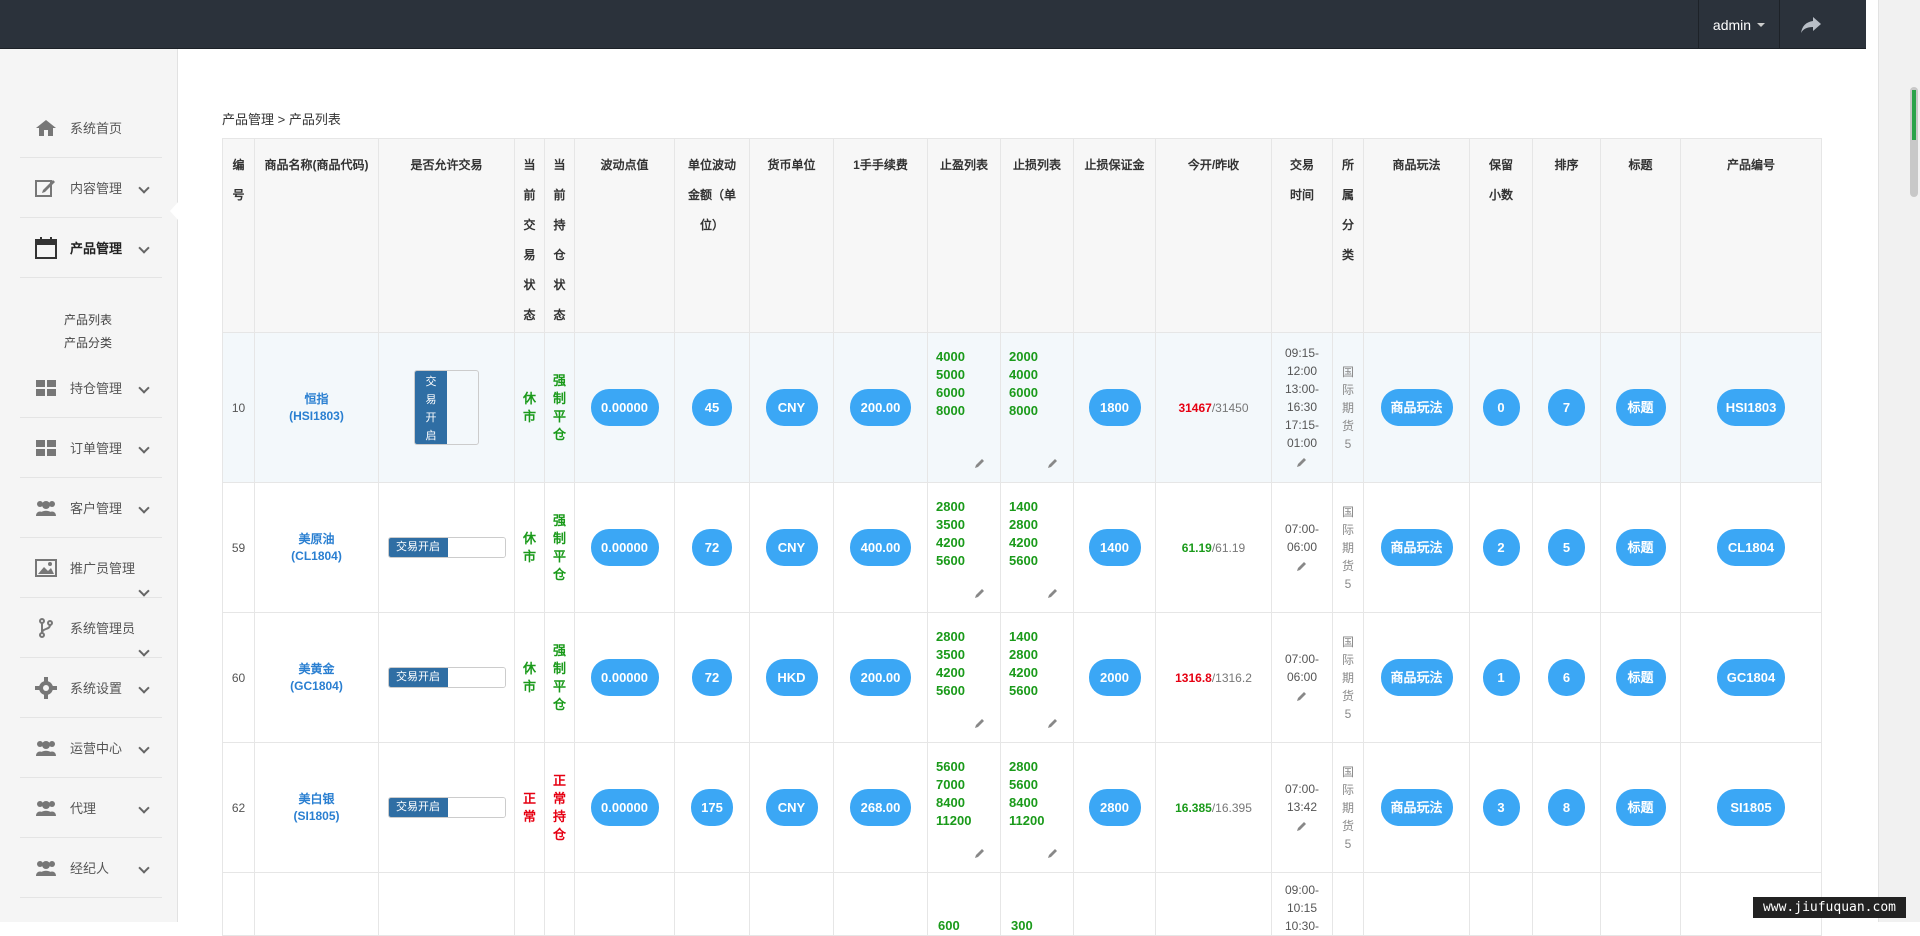 The height and width of the screenshot is (936, 1920). Describe the element at coordinates (1501, 677) in the screenshot. I see `decimals-button: 1` at that location.